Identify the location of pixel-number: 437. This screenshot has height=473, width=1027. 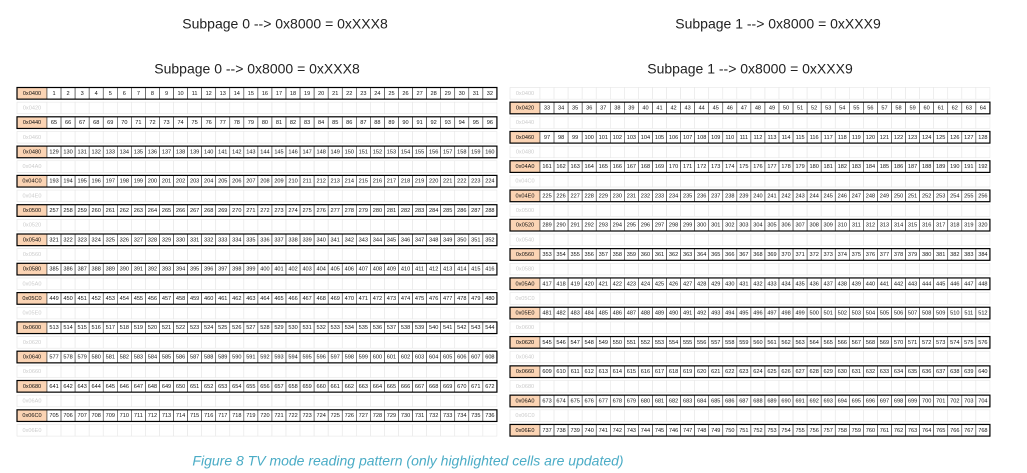
(828, 284).